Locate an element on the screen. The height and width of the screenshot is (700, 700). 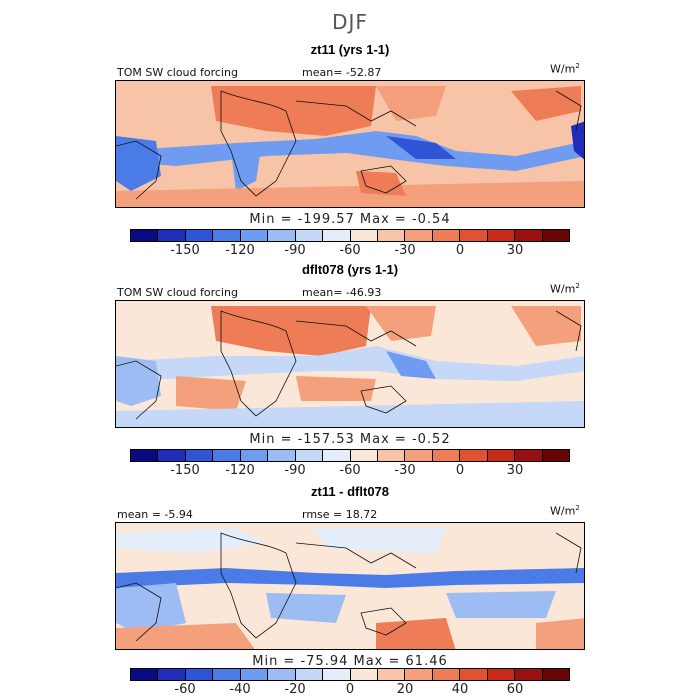
colorbar-top-2-ticks: -150 -120 -90 -60 -30 0 30 is located at coordinates (350, 471).